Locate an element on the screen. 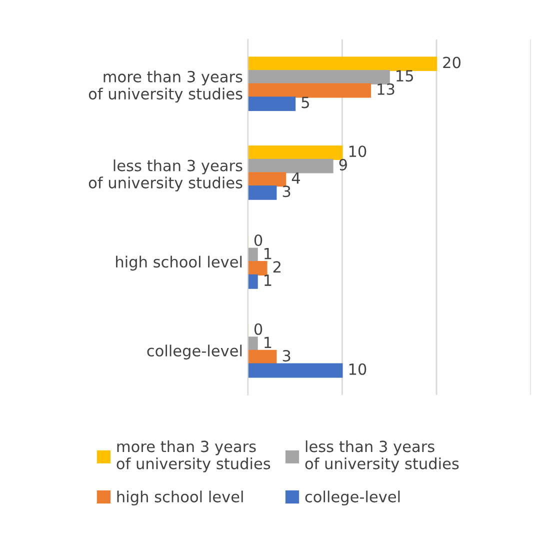 The image size is (557, 547). y-tick-label: less than 3 years of university studies is located at coordinates (165, 176).